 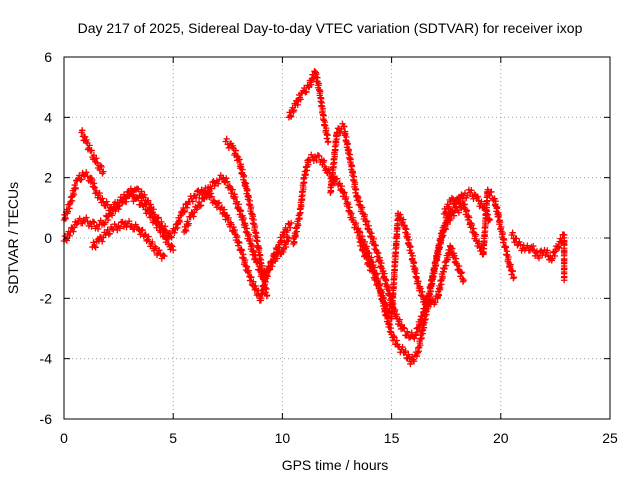 I want to click on y-tick-label: -4, so click(x=46, y=359).